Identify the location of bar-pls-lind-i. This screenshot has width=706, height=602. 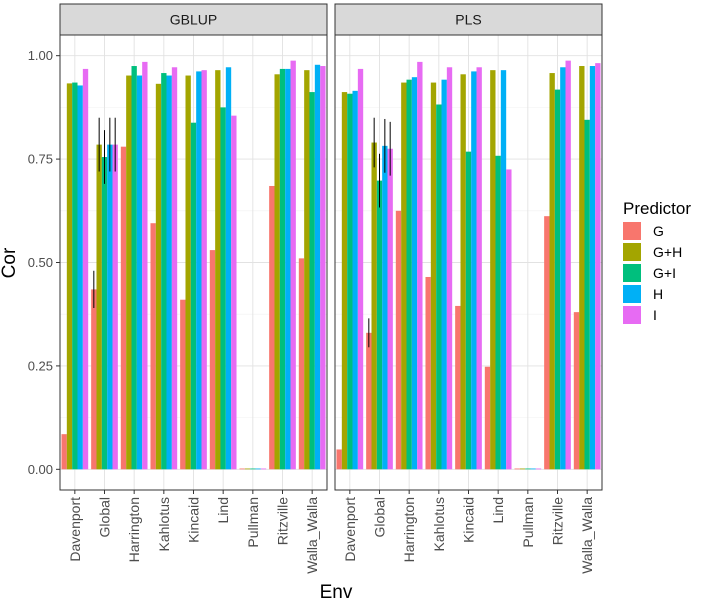
(509, 319).